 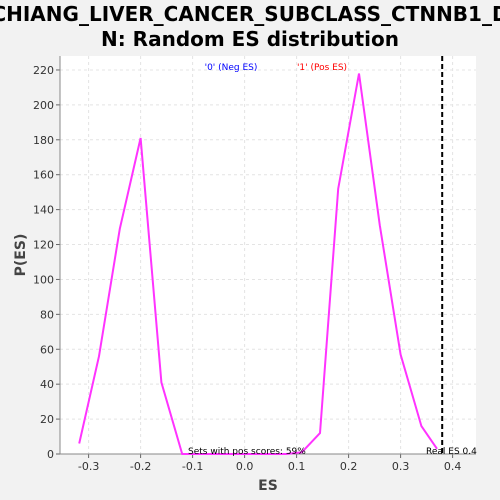 What do you see at coordinates (453, 466) in the screenshot?
I see `x-tick-label: 0.4` at bounding box center [453, 466].